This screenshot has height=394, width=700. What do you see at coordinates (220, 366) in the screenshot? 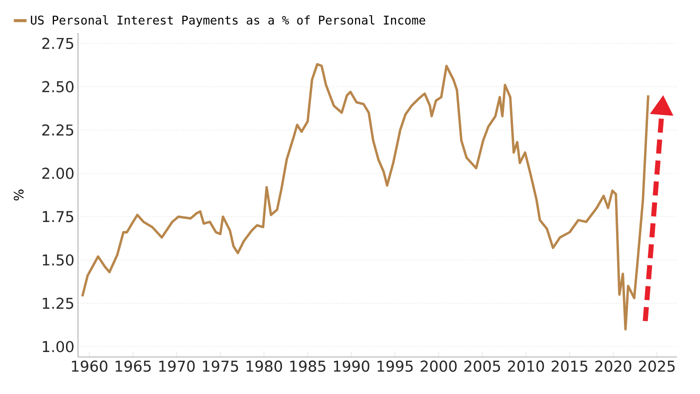
I see `x-tick-label: 1975` at bounding box center [220, 366].